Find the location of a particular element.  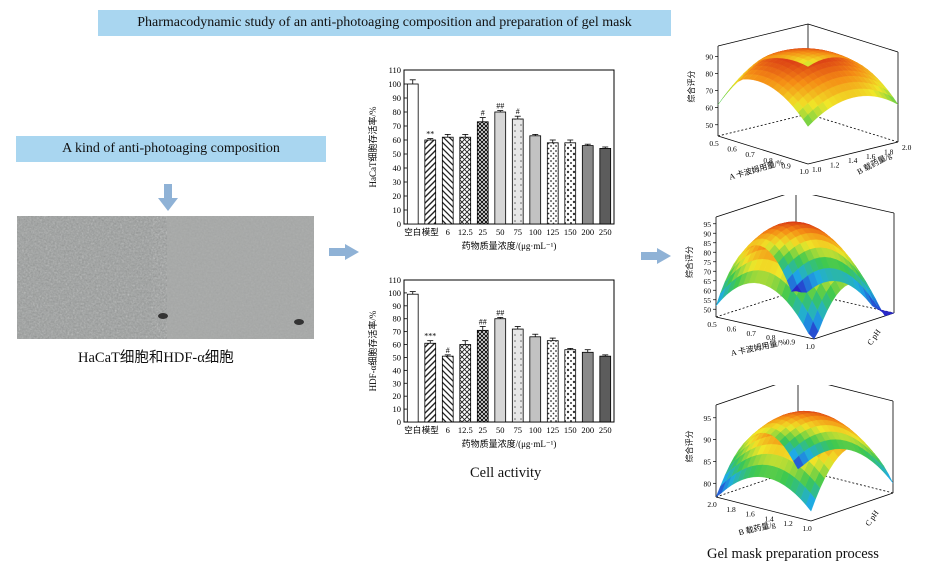

y-tick-label: 1.0 is located at coordinates (817, 169).